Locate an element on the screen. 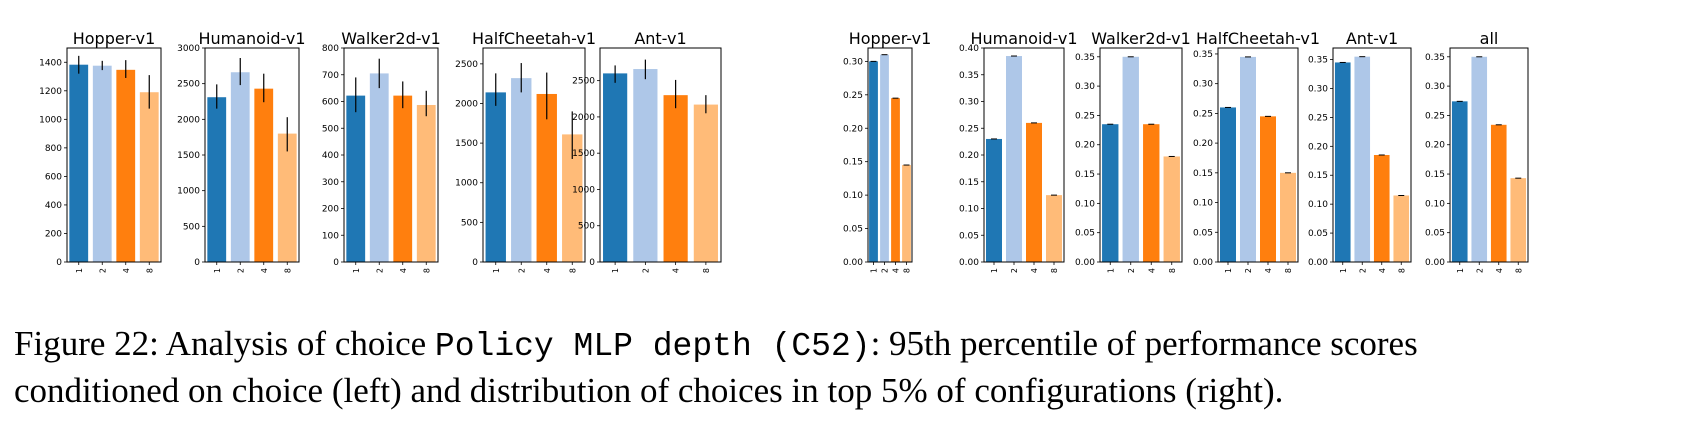 This screenshot has width=1686, height=435. y-tick-label: 500 is located at coordinates (469, 223).